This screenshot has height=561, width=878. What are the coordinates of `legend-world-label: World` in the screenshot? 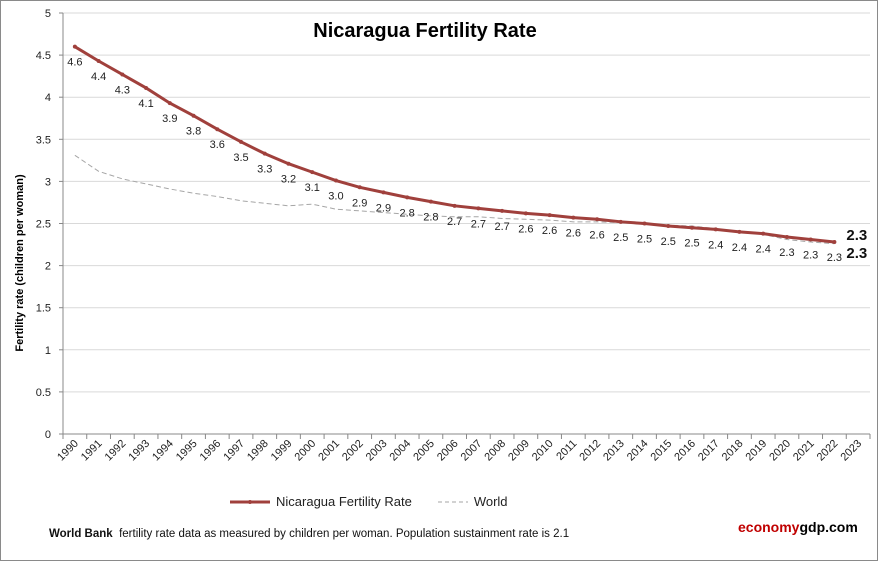 It's located at (490, 501).